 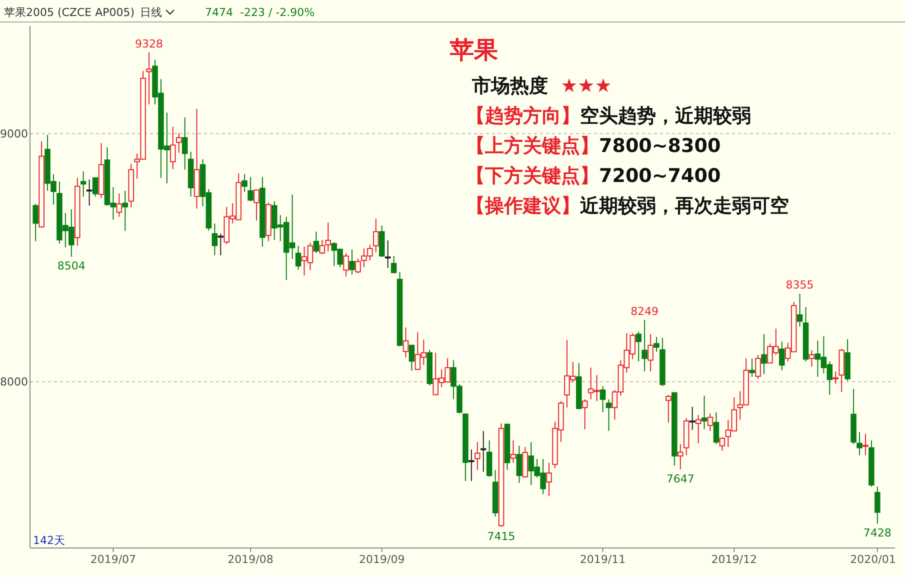 I want to click on annotation: 市场热度 ★★★, so click(x=541, y=86).